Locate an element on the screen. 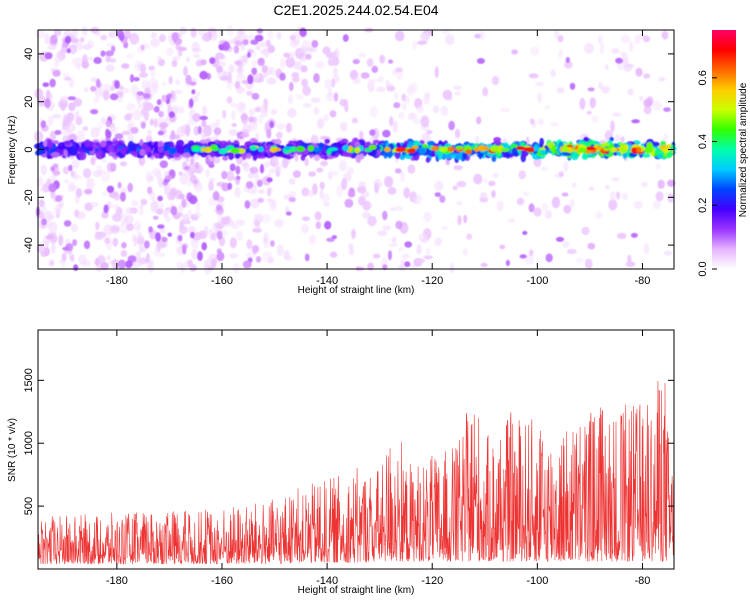  snr-x-tick-label: -120 is located at coordinates (432, 581).